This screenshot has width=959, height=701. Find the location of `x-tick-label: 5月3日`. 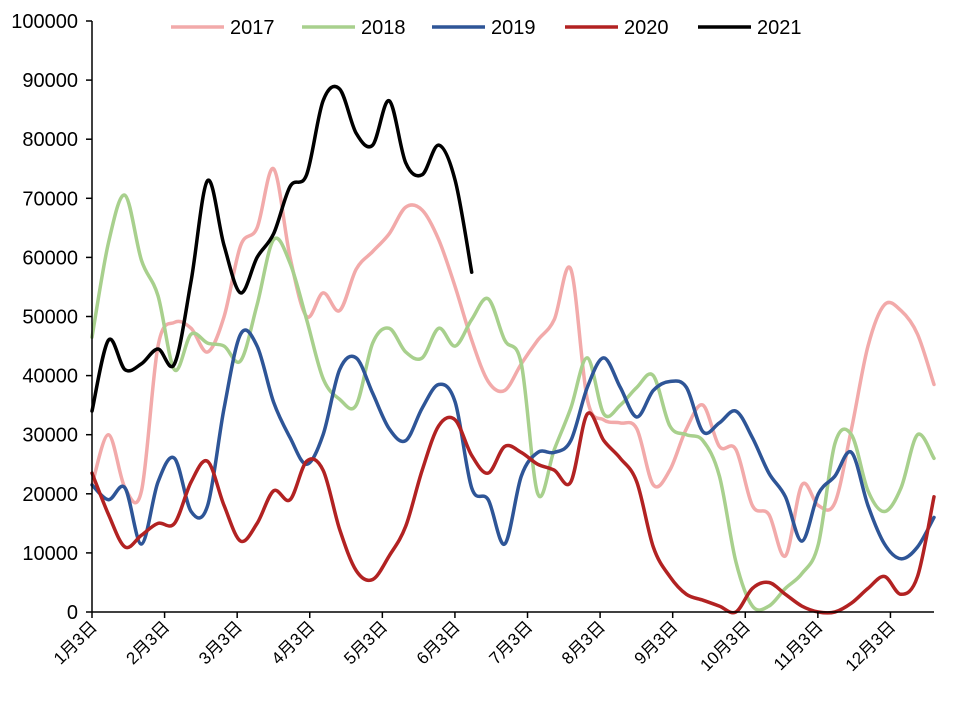

x-tick-label: 5月3日 is located at coordinates (365, 642).